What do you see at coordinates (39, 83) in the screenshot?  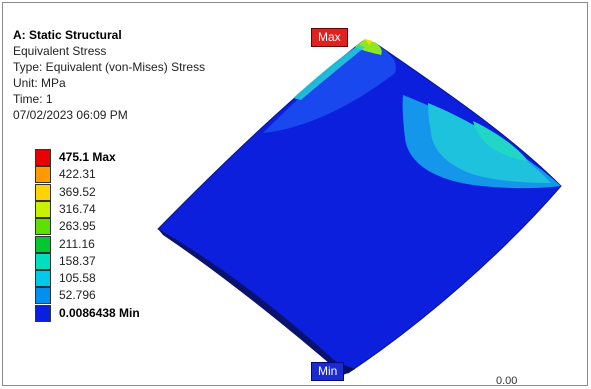 I see `result-unit: Unit: MPa` at bounding box center [39, 83].